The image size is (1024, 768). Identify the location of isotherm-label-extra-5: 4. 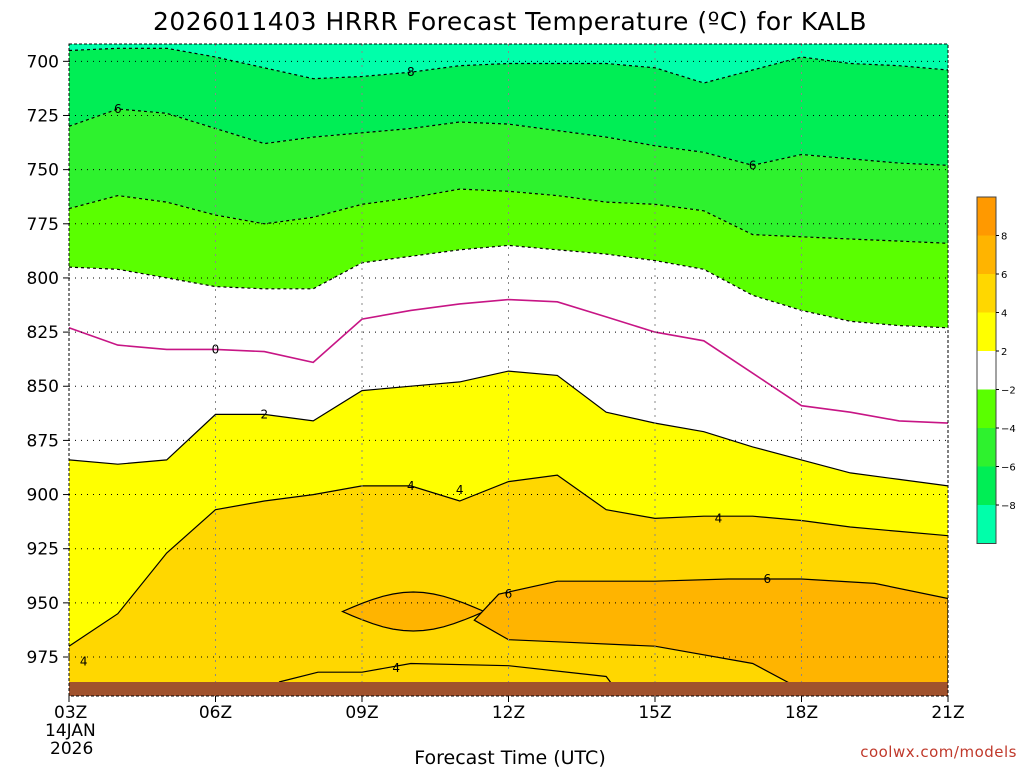
(84, 661).